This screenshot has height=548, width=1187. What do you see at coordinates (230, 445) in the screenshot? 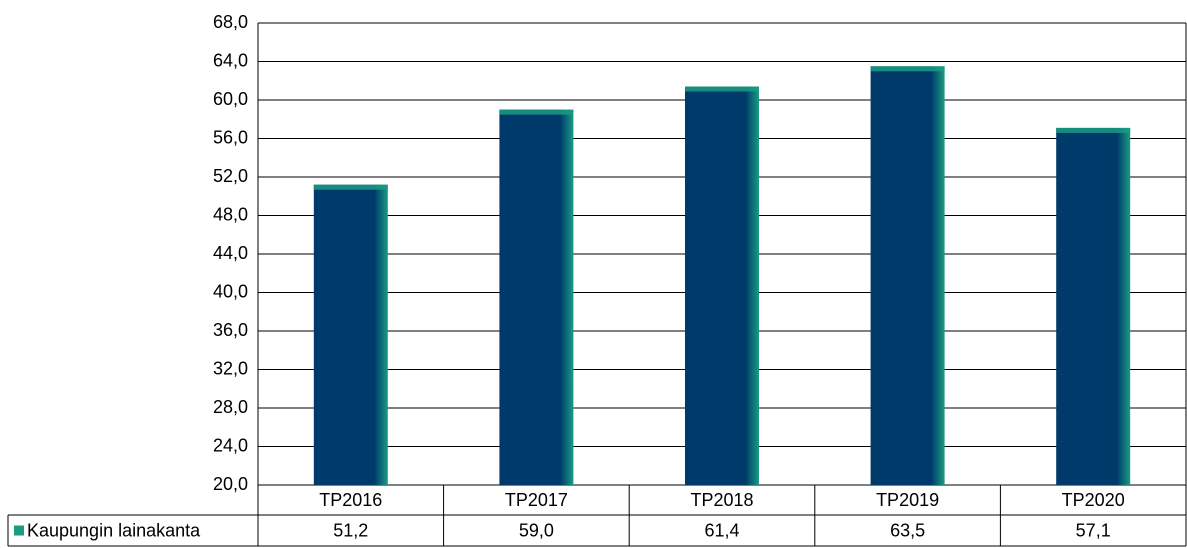
I see `y-tick-label: 24,0` at bounding box center [230, 445].